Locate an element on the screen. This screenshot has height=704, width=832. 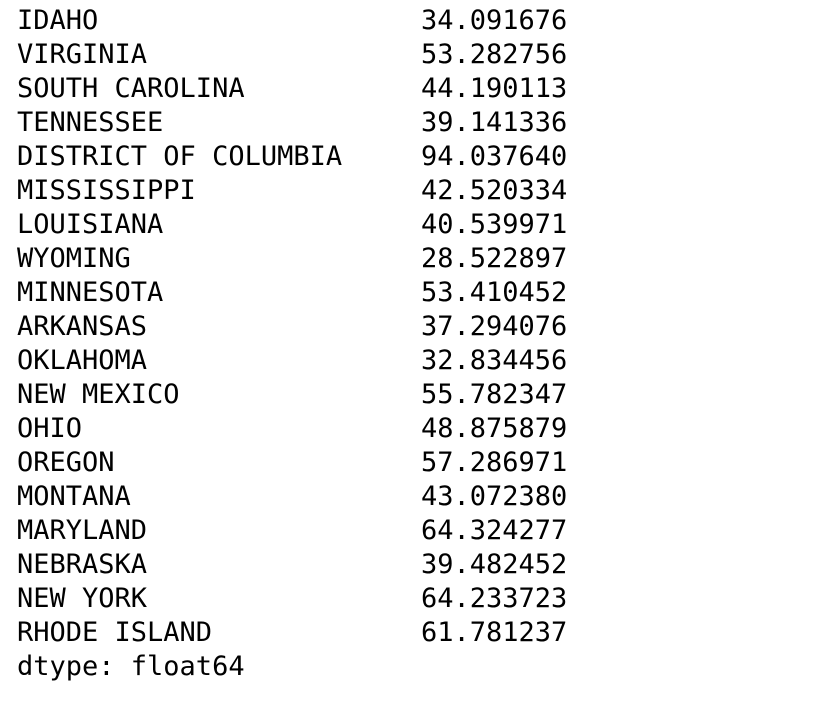
series-row: DISTRICT OF COLUMBIA 94.037640 is located at coordinates (292, 157).